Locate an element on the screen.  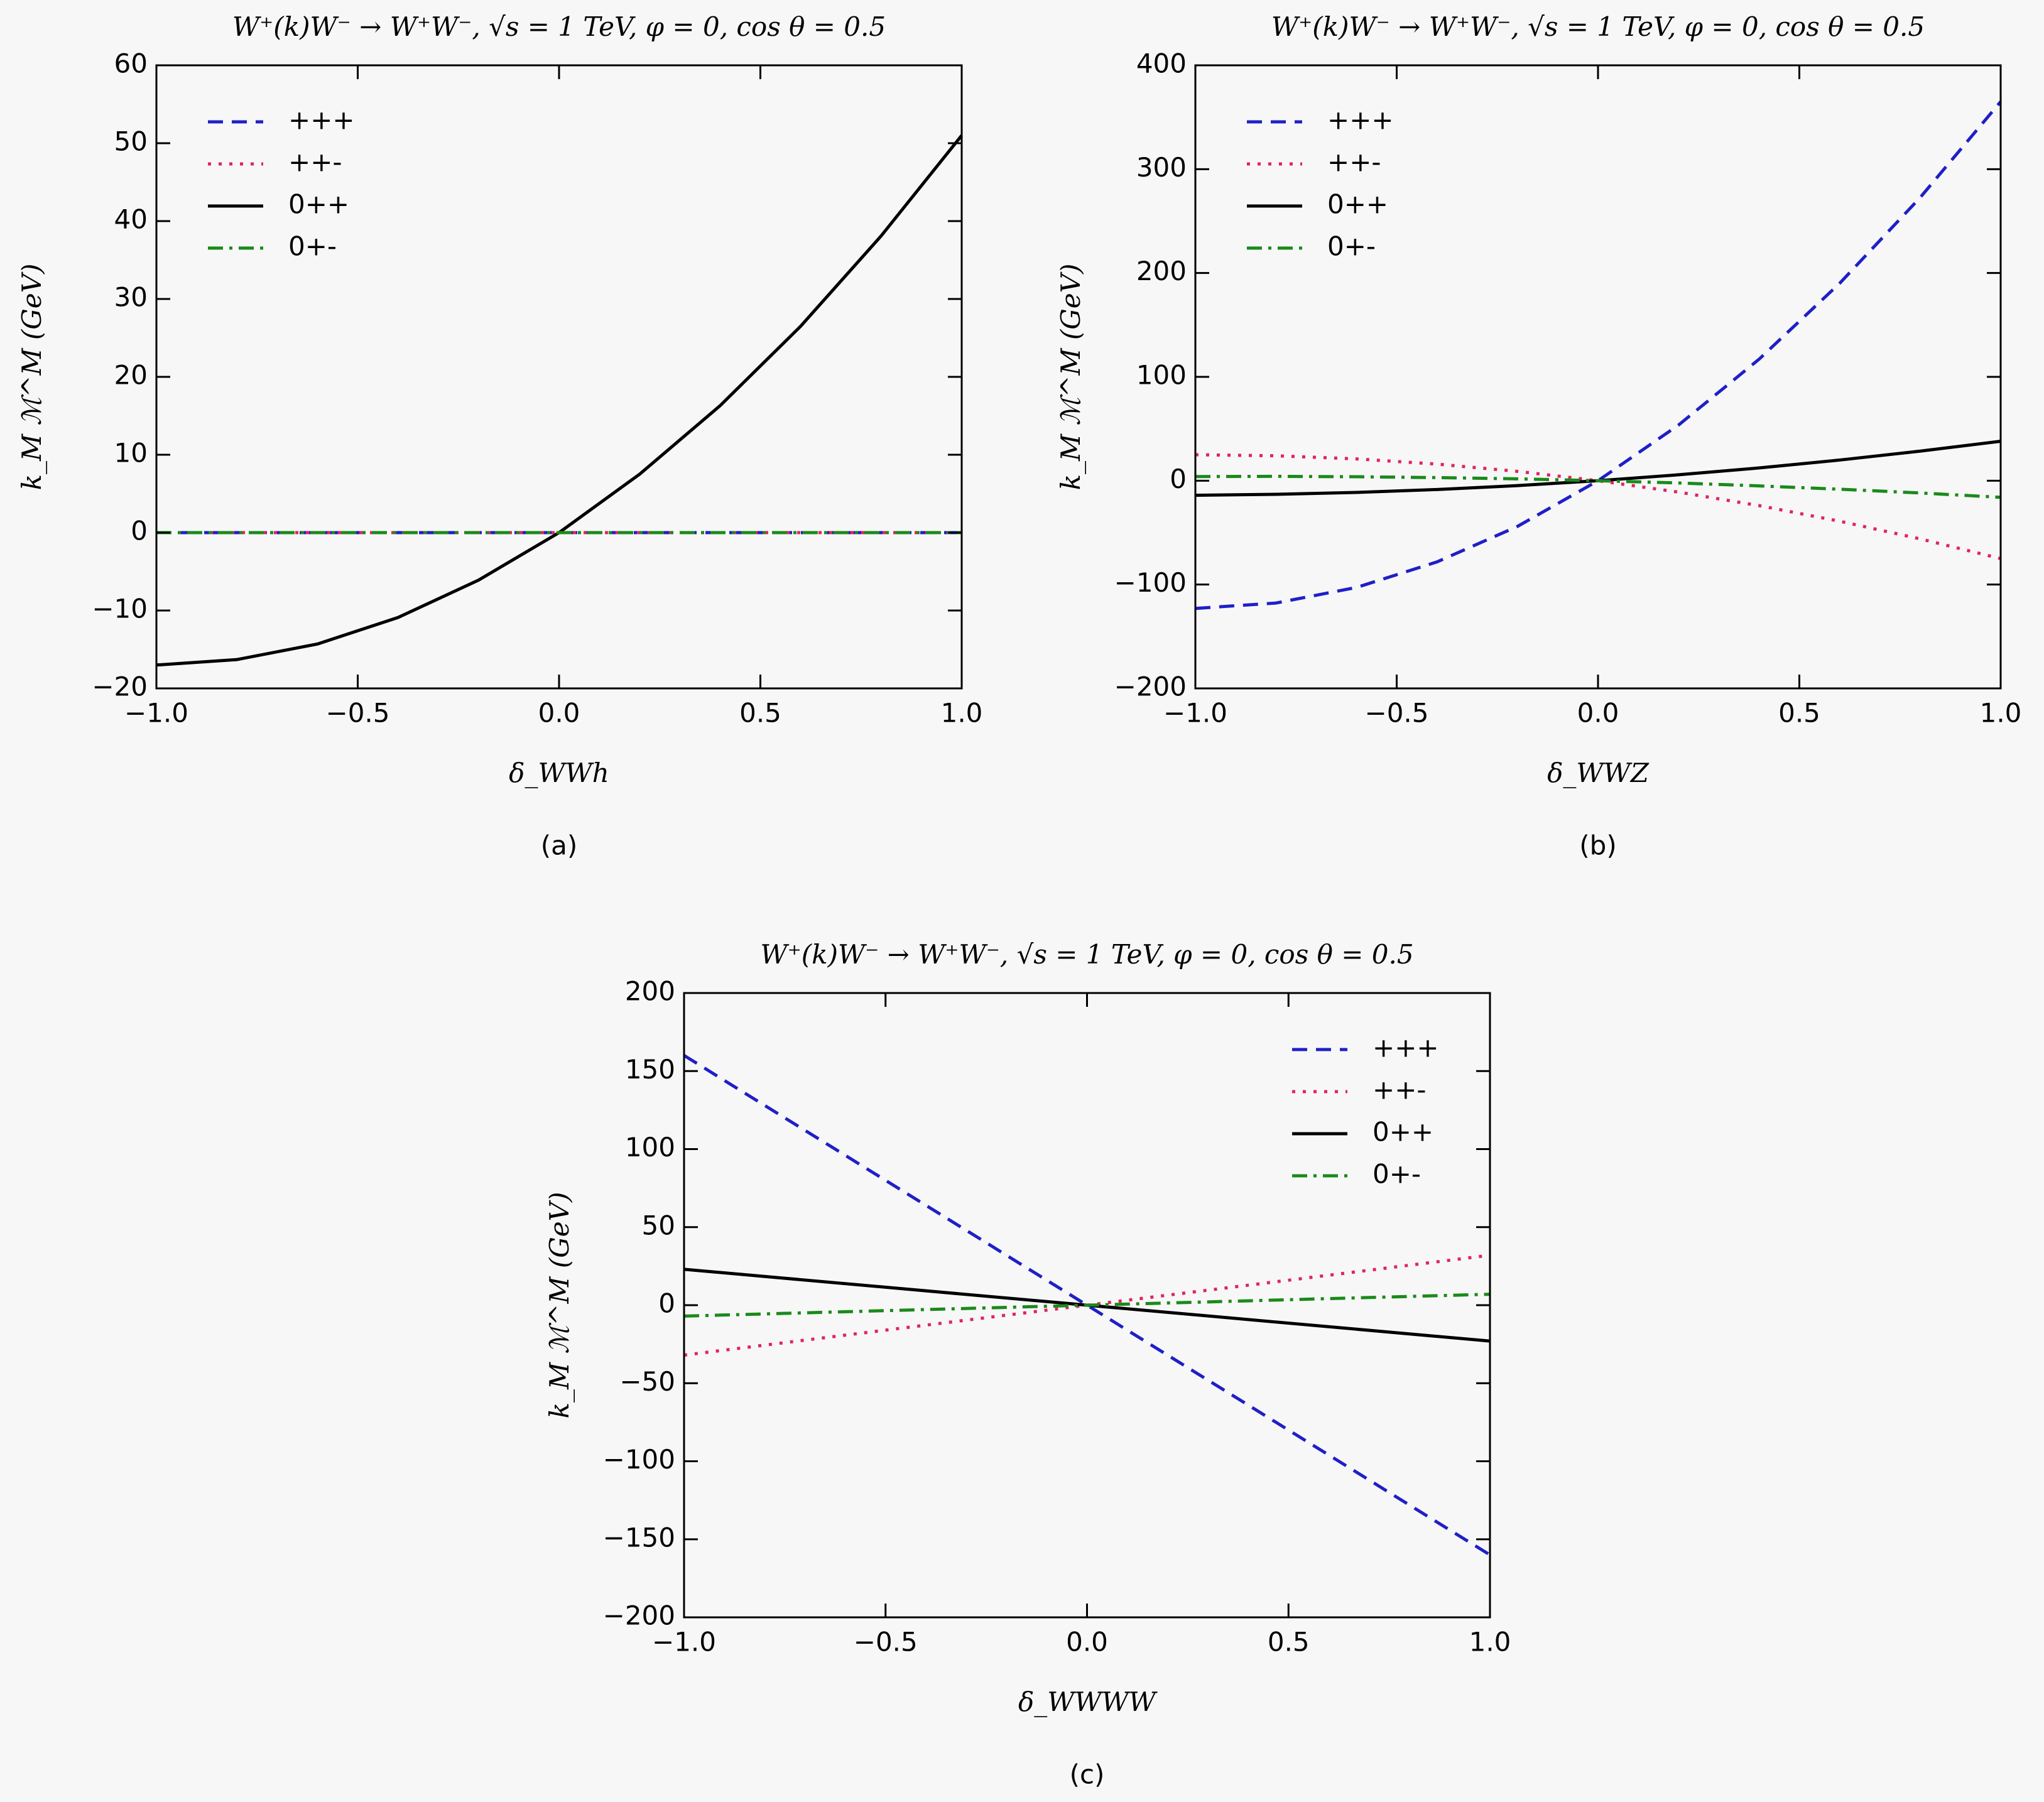
y-tick-label: −20 is located at coordinates (120, 686).